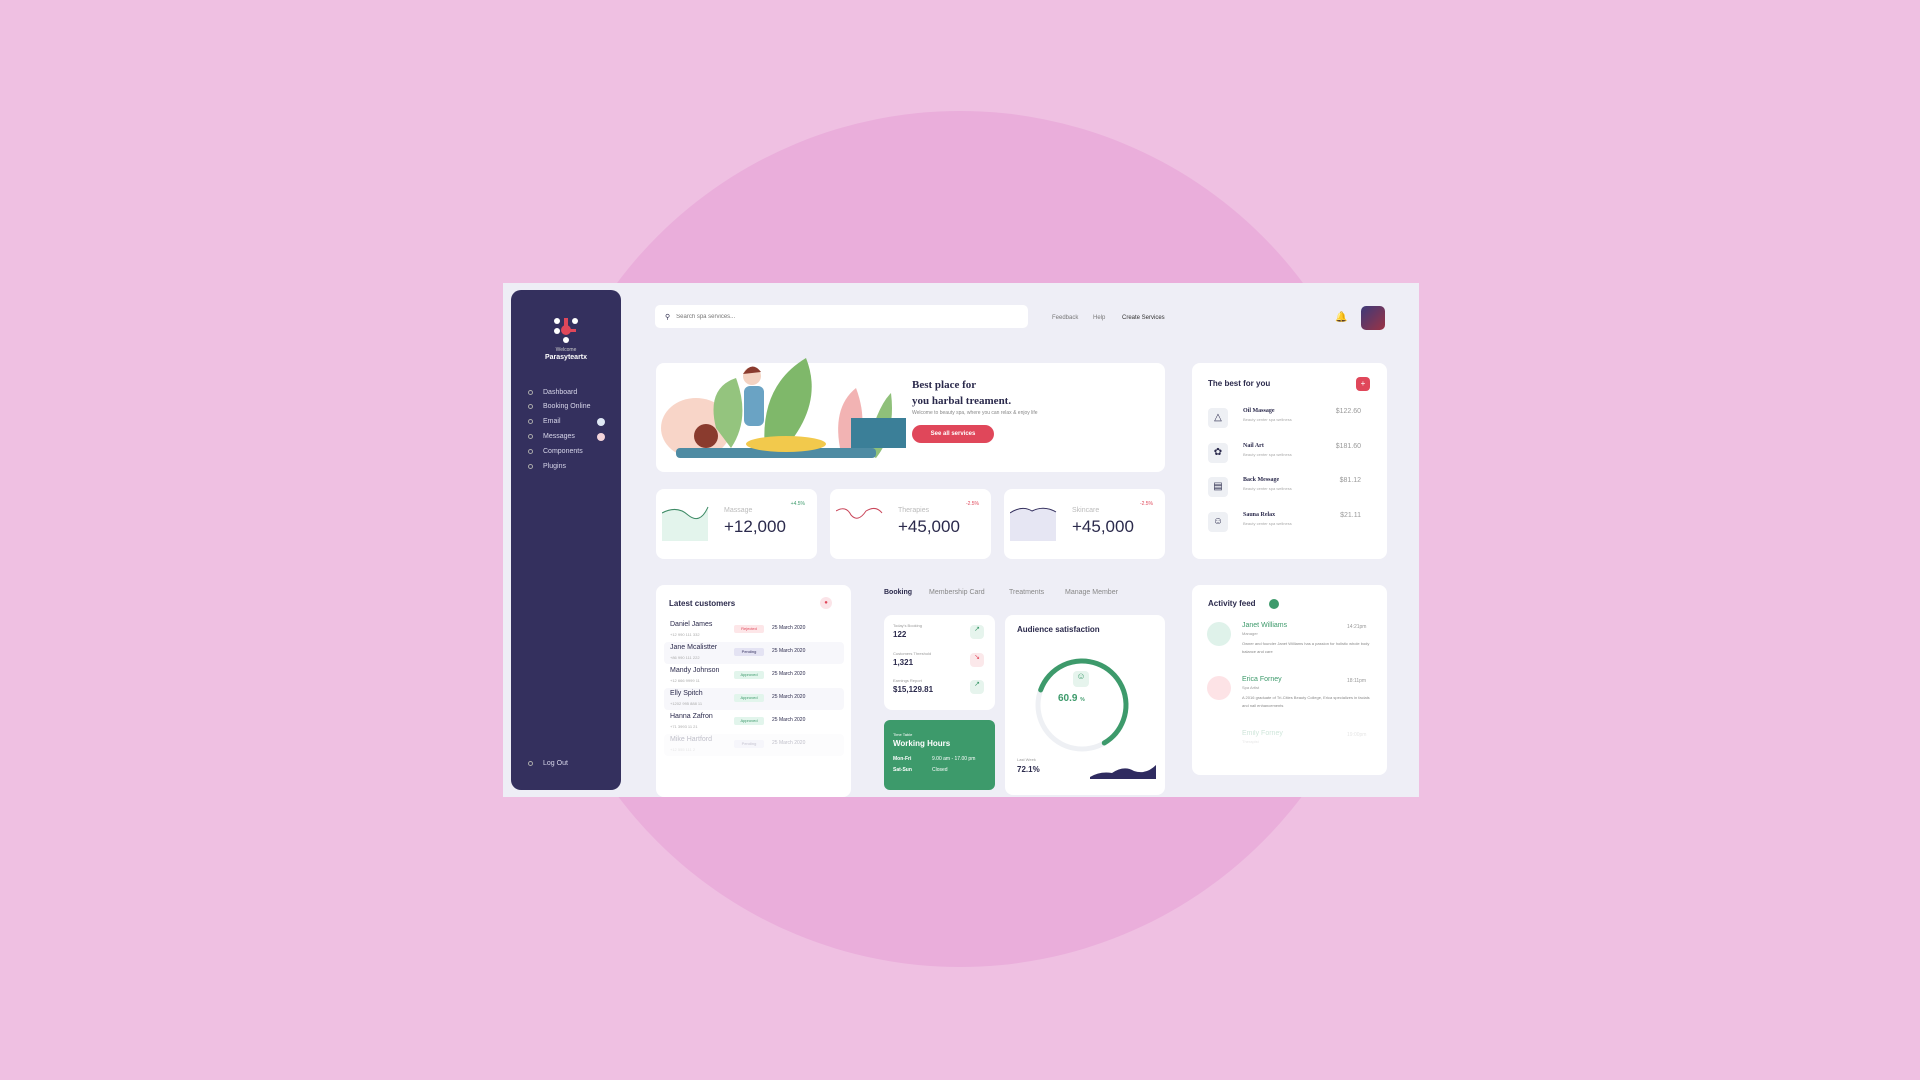 The image size is (1920, 1080). Describe the element at coordinates (940, 770) in the screenshot. I see `timetable-hours: Closed` at that location.